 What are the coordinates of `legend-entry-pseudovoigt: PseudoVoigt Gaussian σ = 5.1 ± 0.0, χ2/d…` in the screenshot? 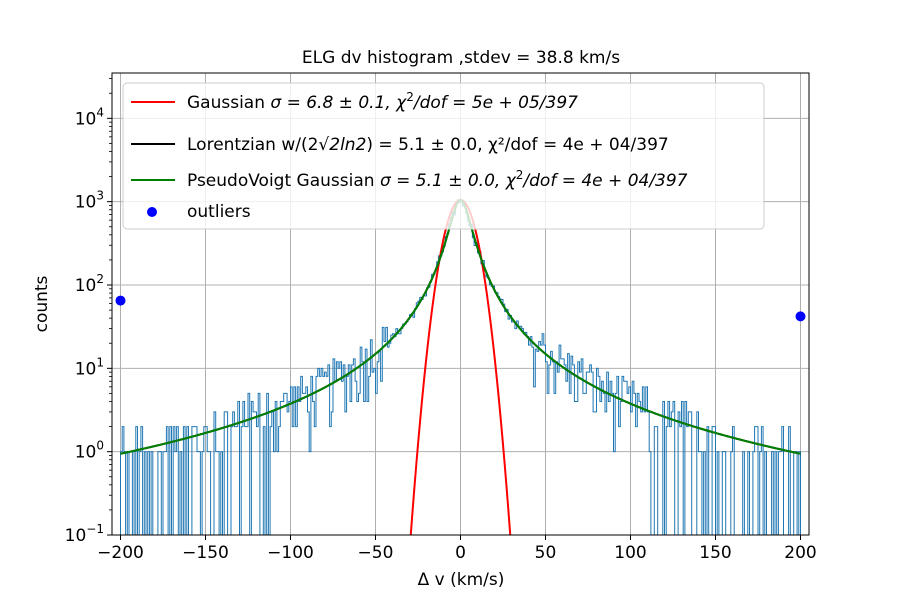 It's located at (437, 179).